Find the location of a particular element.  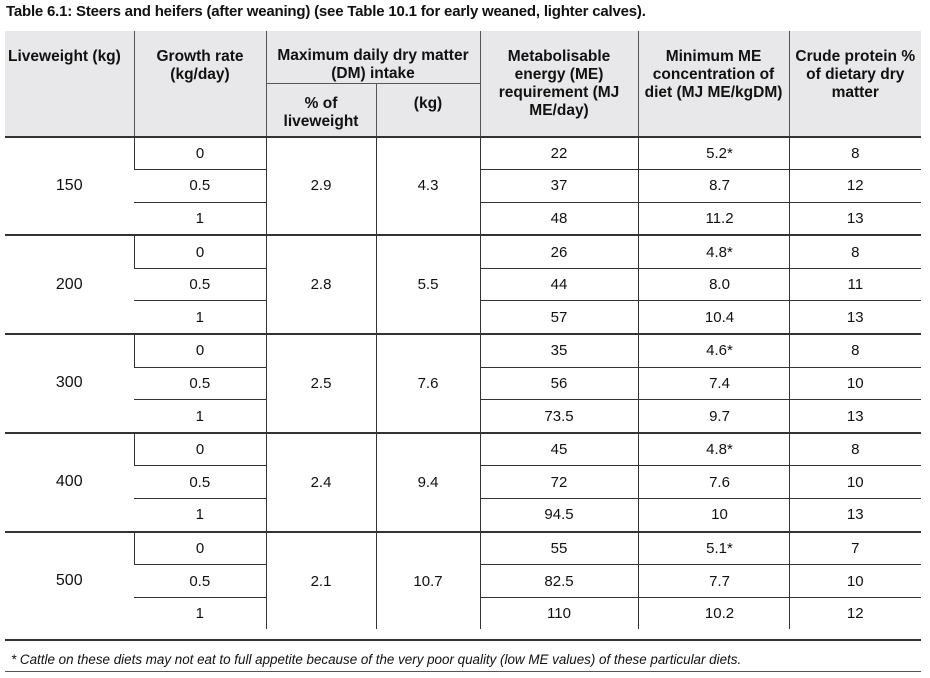

me-requirement-cell: 22 is located at coordinates (559, 153).